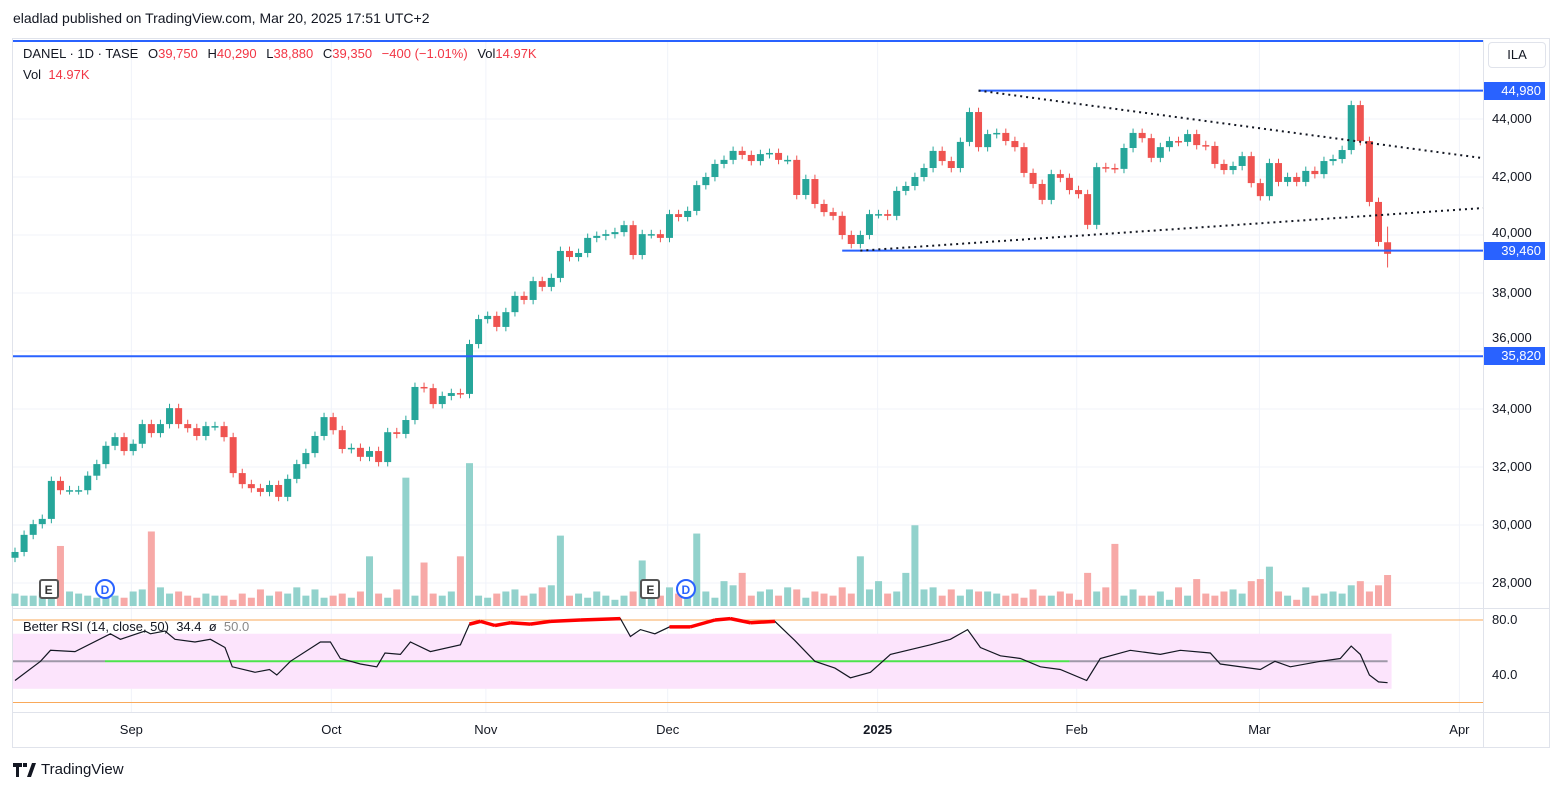  What do you see at coordinates (81, 53) in the screenshot?
I see `symbol-label: DANEL · 1D · TASE` at bounding box center [81, 53].